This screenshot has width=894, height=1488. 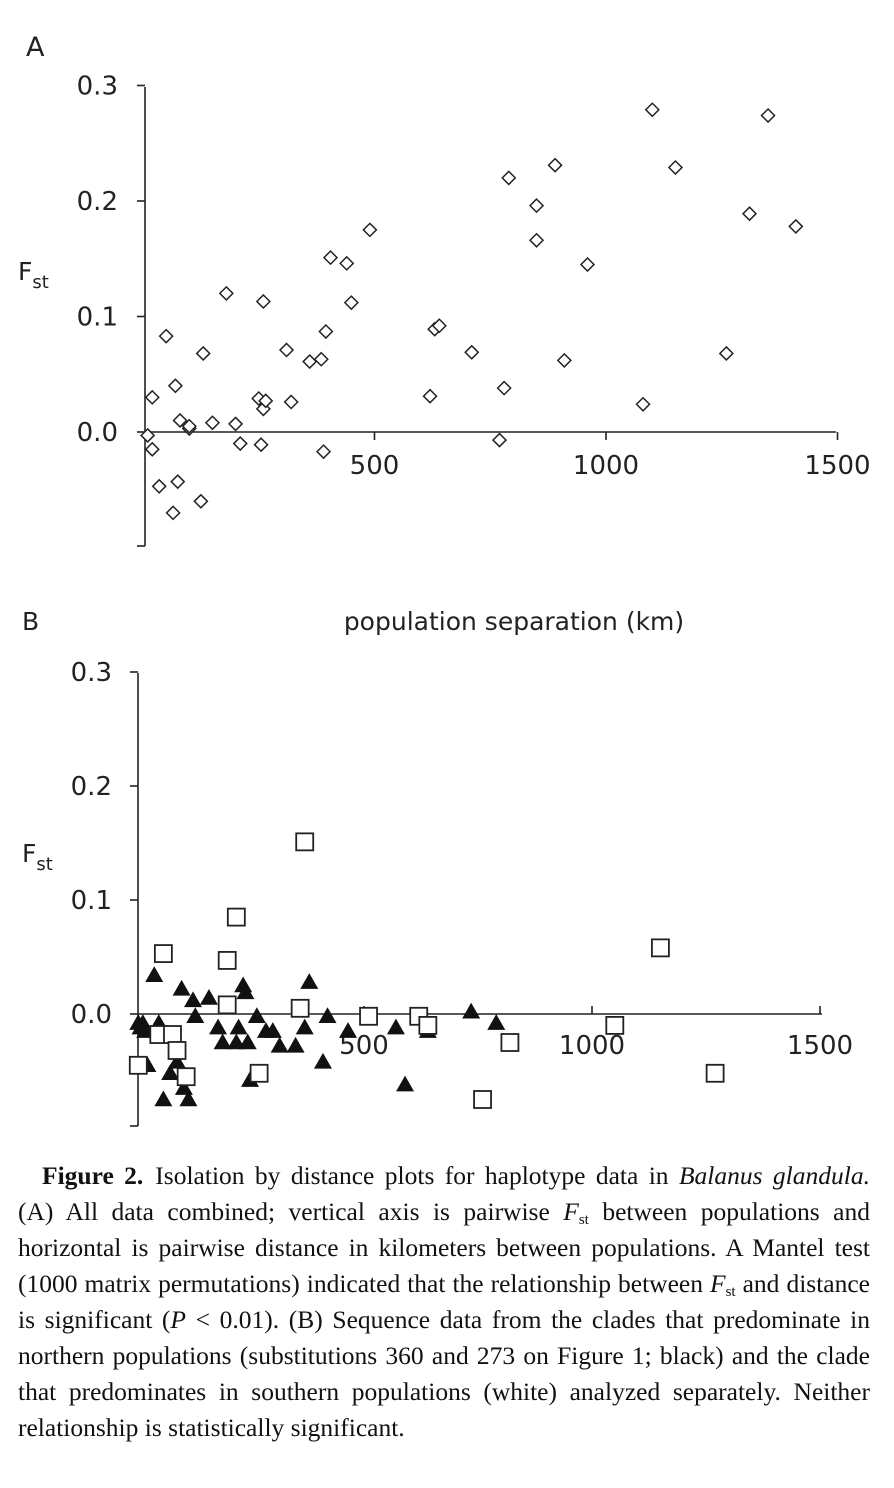 I want to click on figure-label: Figure 2., so click(x=93, y=1175).